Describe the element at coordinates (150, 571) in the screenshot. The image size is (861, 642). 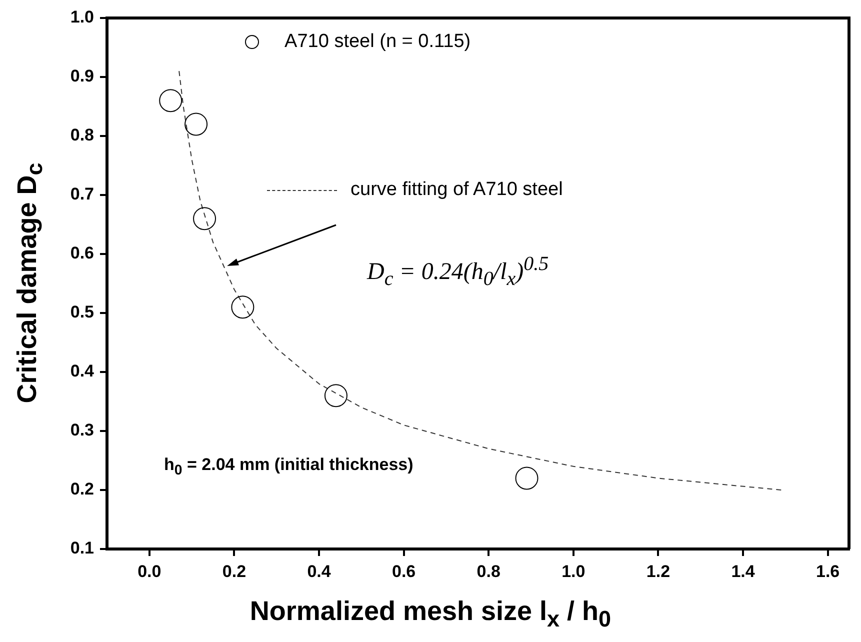
I see `x-tick-label: 0.0` at that location.